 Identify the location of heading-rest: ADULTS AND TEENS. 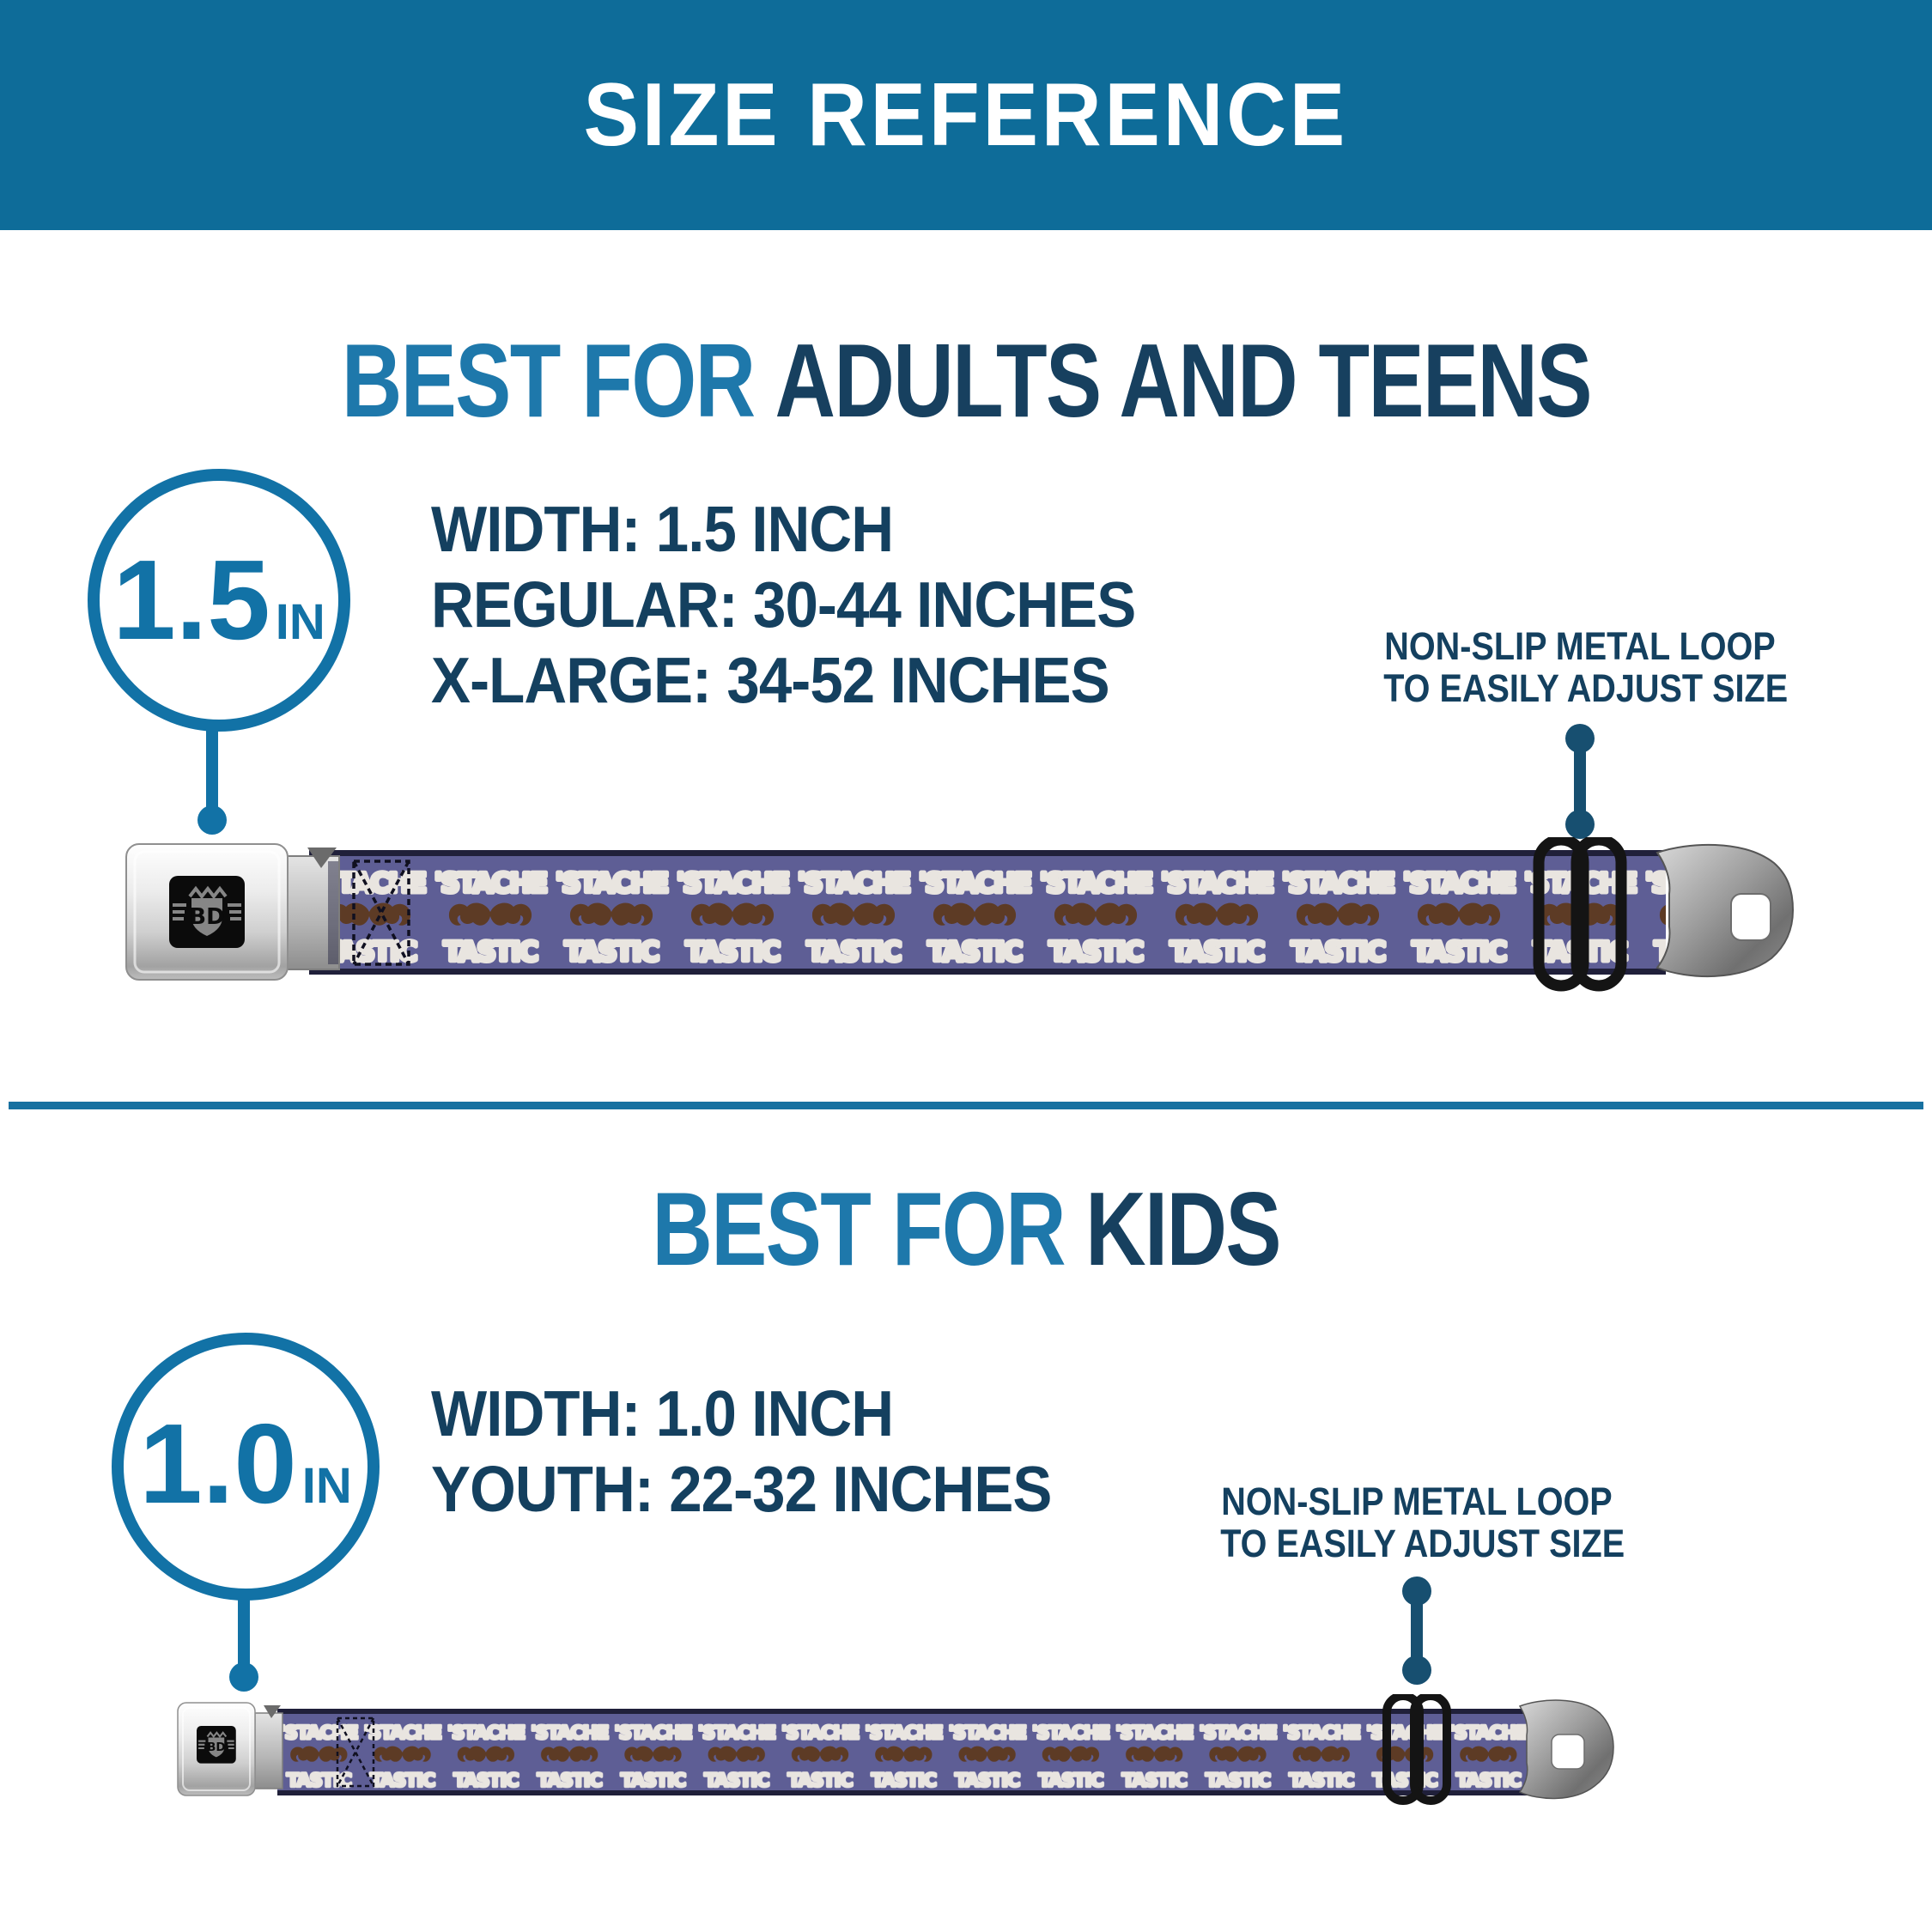
(1184, 380).